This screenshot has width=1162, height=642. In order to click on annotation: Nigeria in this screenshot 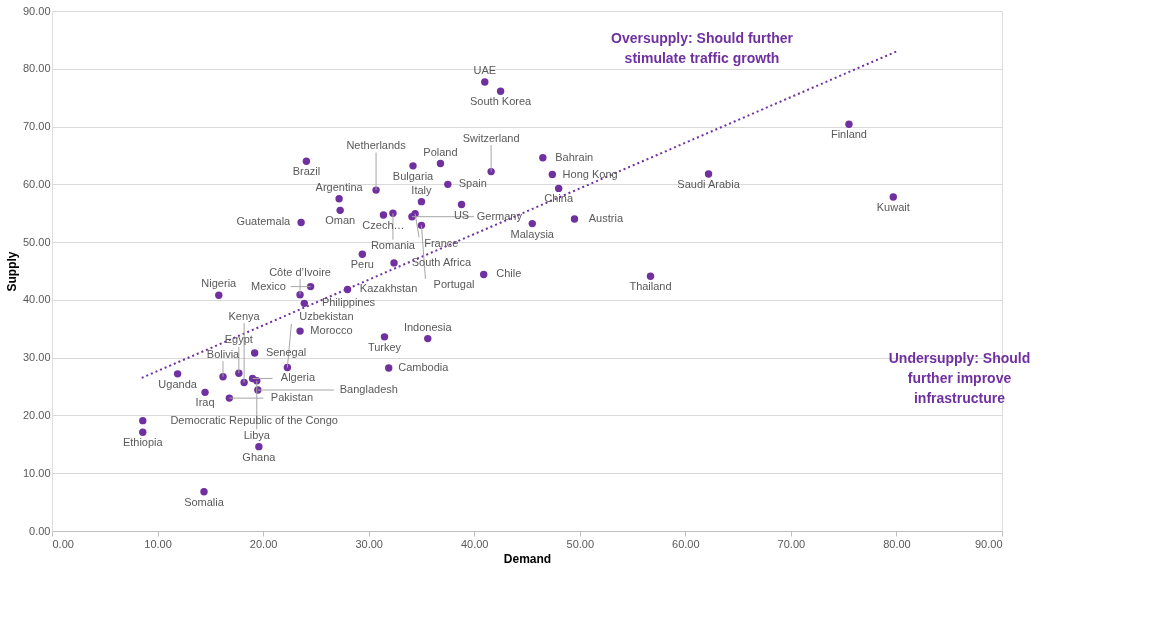, I will do `click(219, 283)`.